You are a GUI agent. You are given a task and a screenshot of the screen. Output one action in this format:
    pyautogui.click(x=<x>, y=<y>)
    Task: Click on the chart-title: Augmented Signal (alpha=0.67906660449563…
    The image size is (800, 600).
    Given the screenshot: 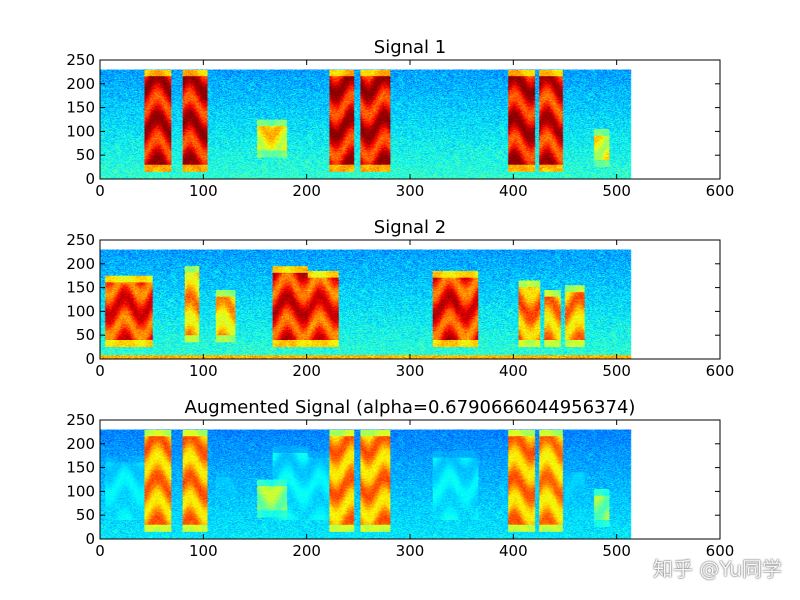 What is the action you would take?
    pyautogui.click(x=410, y=407)
    